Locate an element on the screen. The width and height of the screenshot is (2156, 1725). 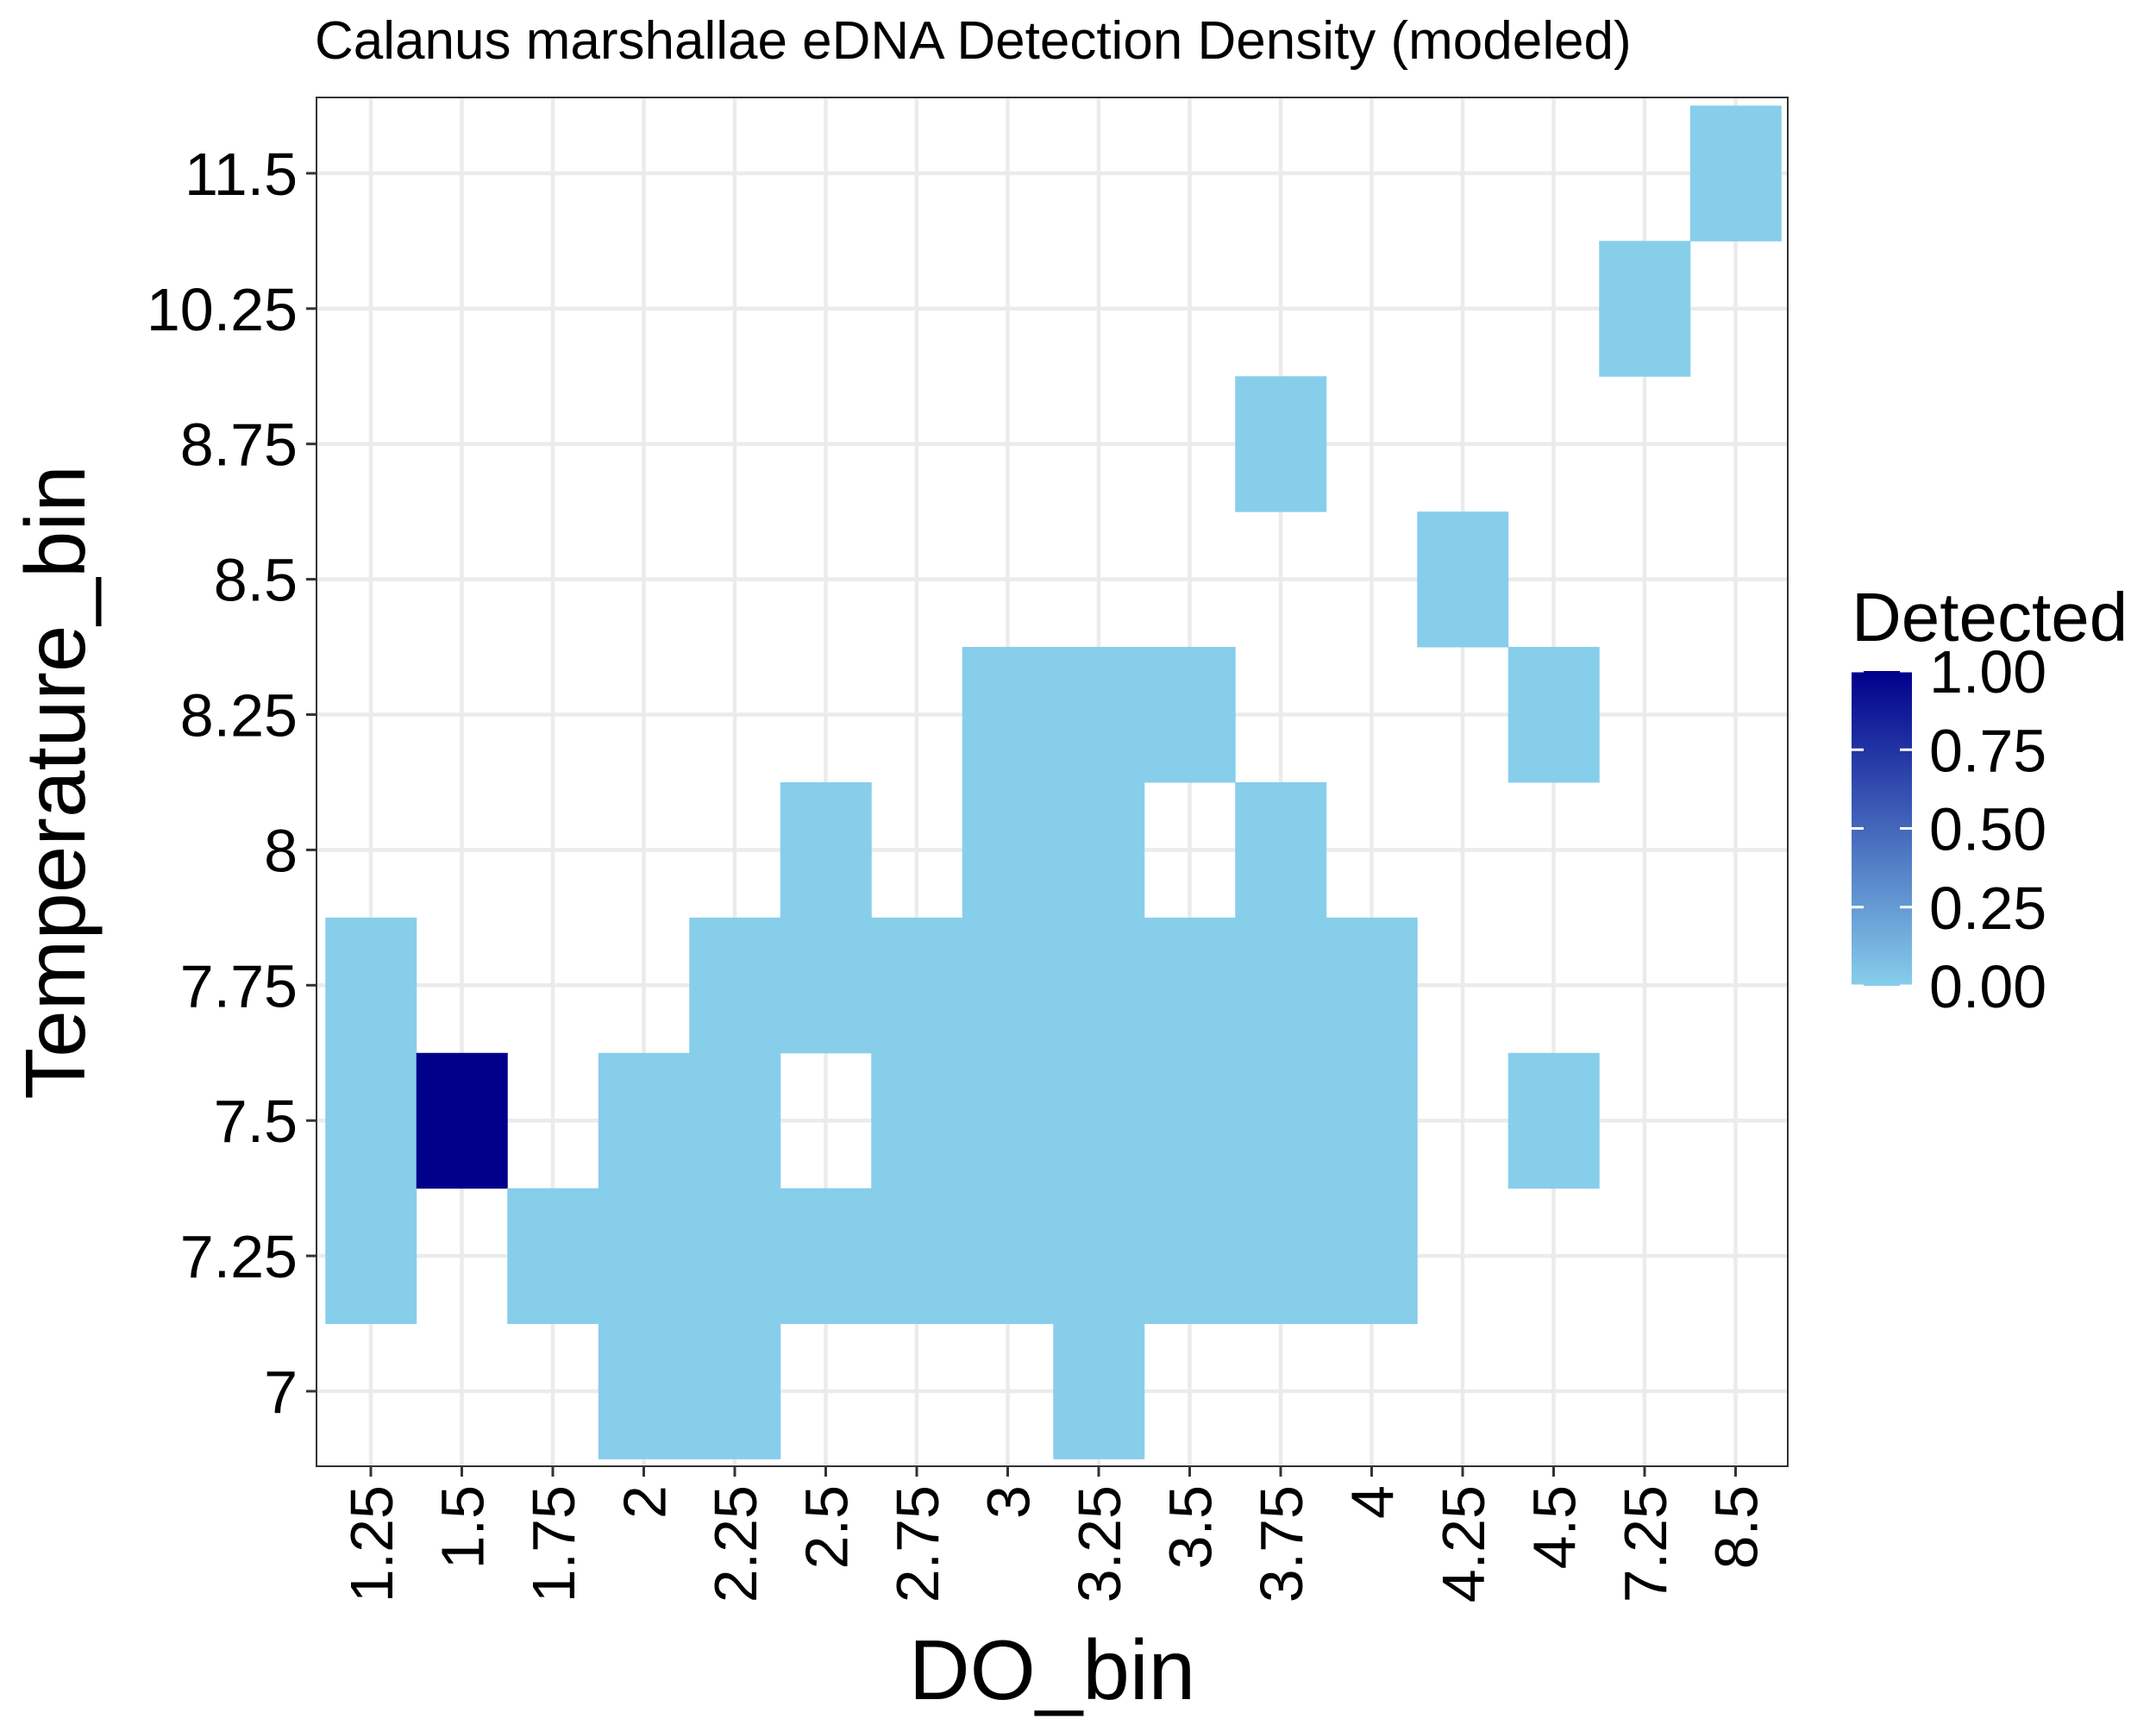
x-tick-label: 3.75 is located at coordinates (1281, 1544).